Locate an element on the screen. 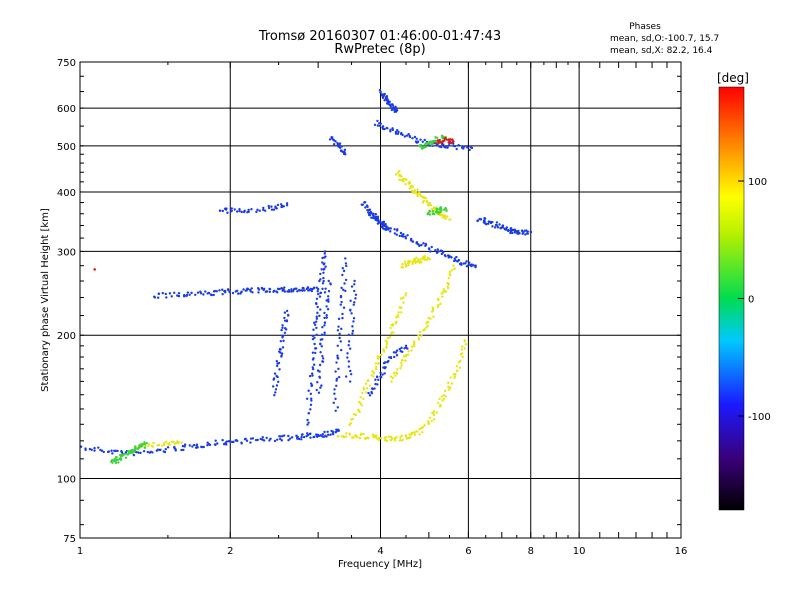 This screenshot has width=800, height=600. colorbar-unit: [deg] is located at coordinates (733, 78).